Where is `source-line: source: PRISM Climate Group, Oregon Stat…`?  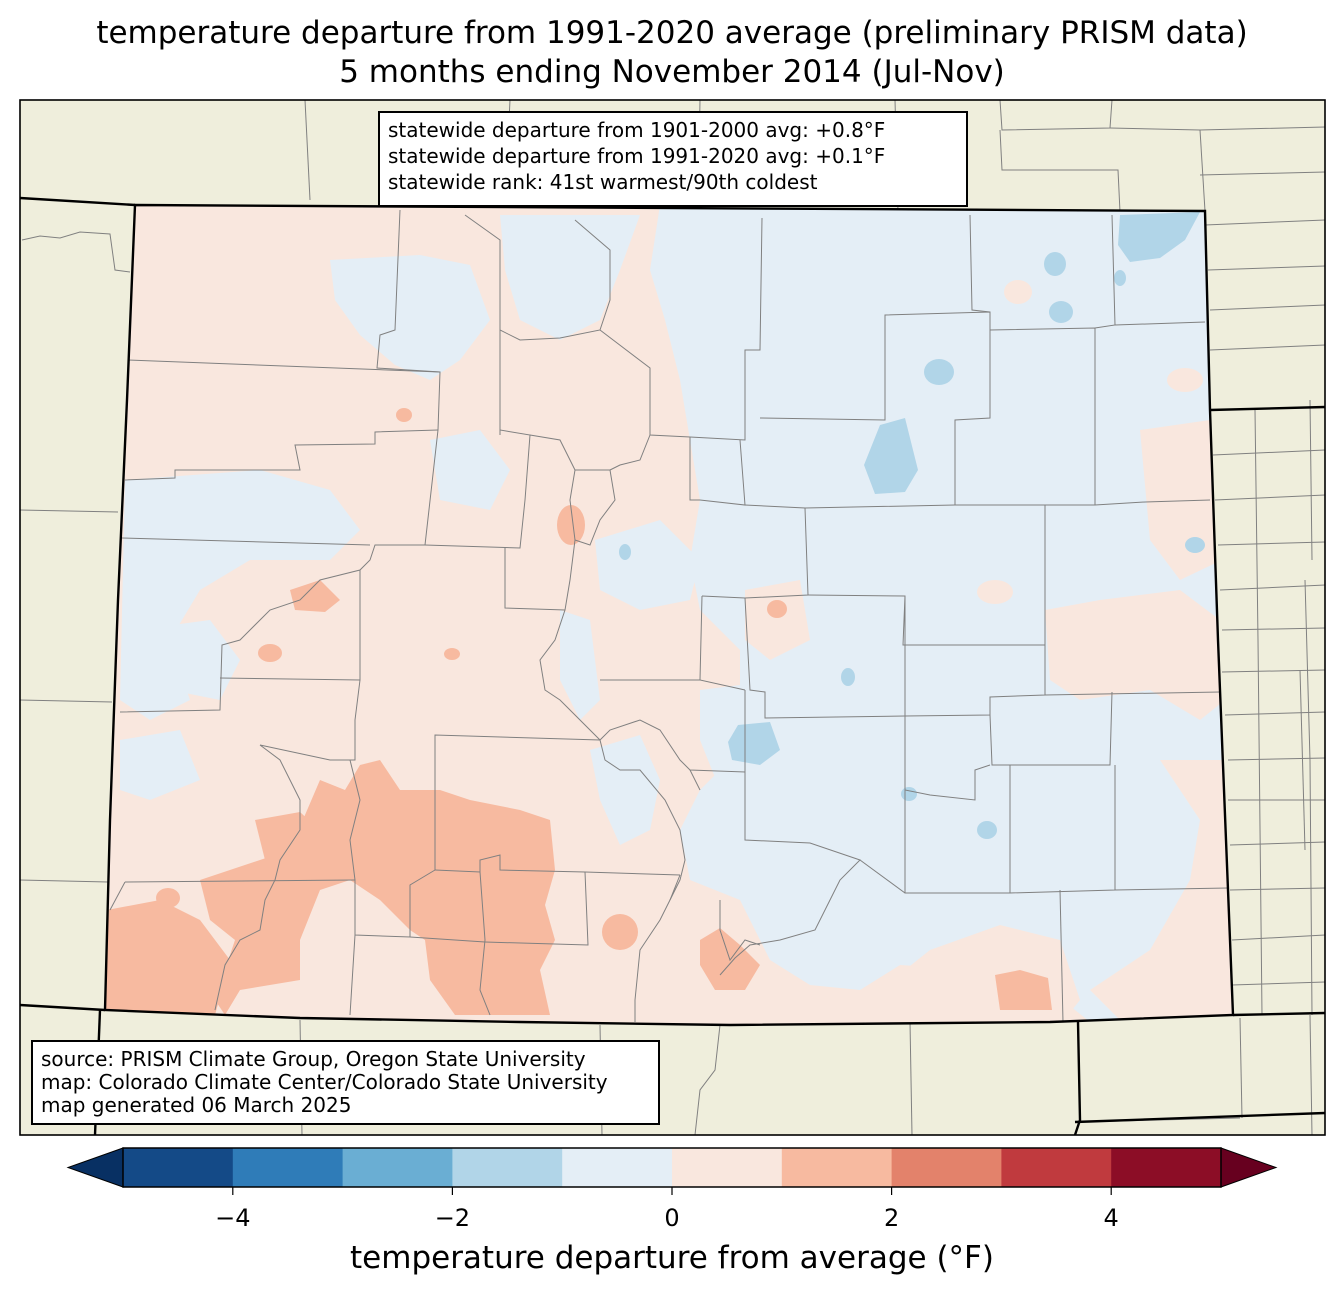
source-line: source: PRISM Climate Group, Oregon Stat… is located at coordinates (313, 1059).